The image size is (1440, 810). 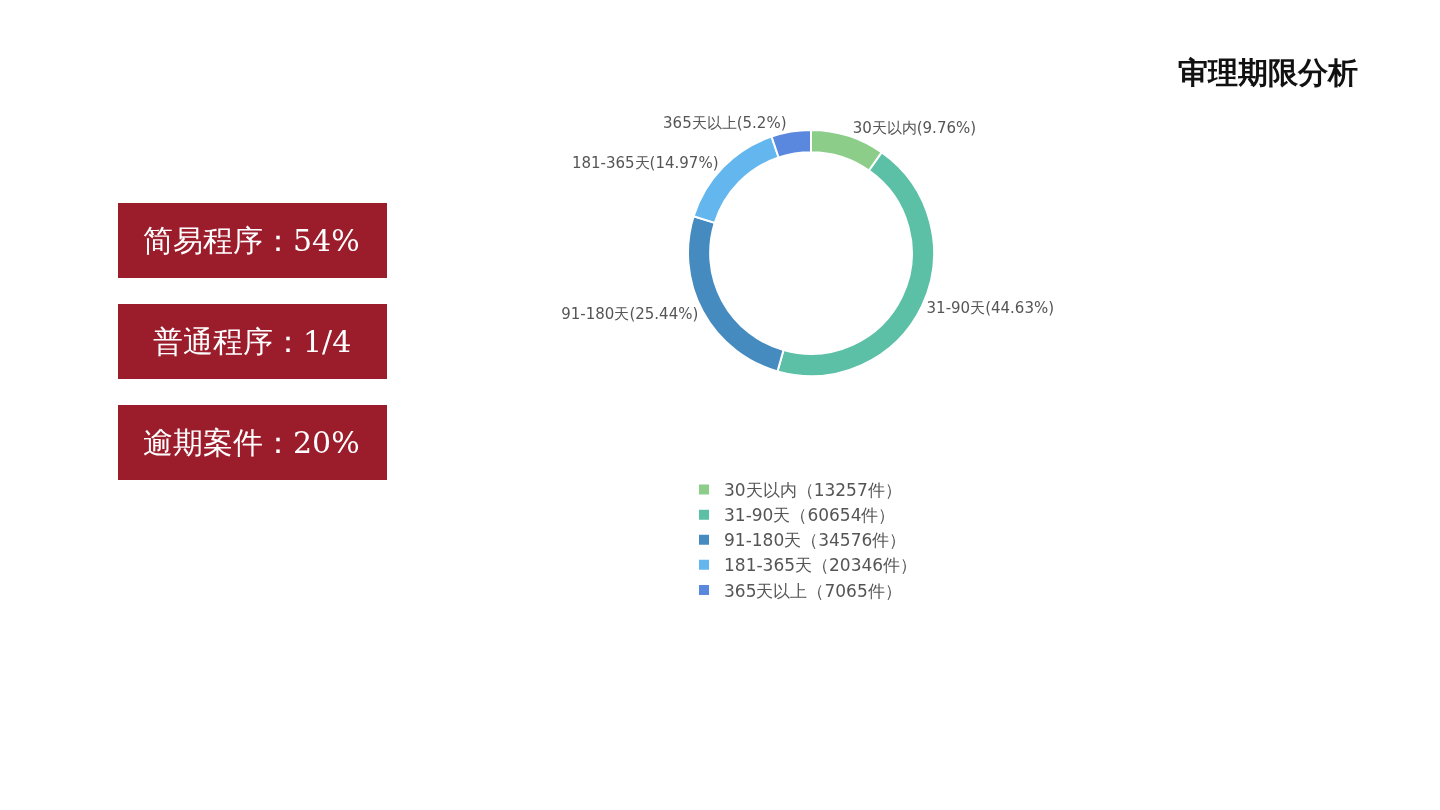 What do you see at coordinates (251, 442) in the screenshot?
I see `text: 逾期案件：20%` at bounding box center [251, 442].